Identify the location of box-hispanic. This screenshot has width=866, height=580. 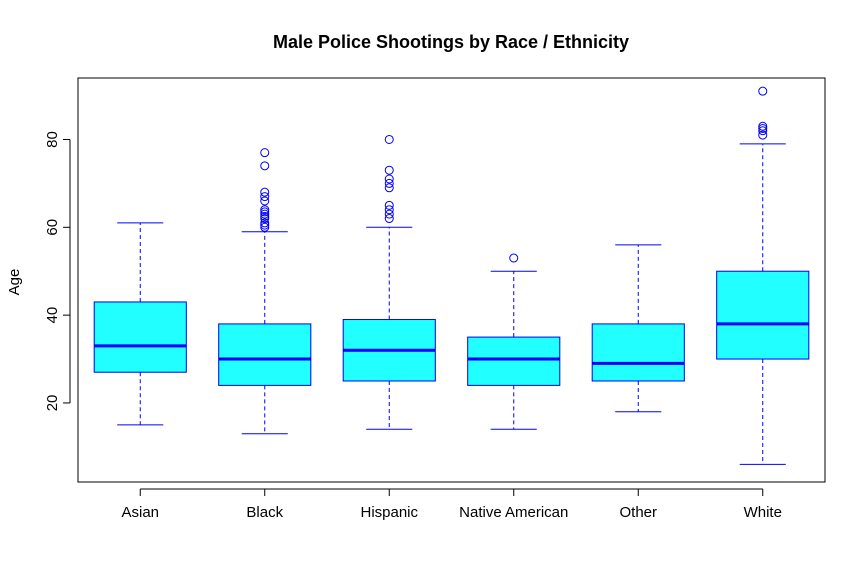
(389, 282).